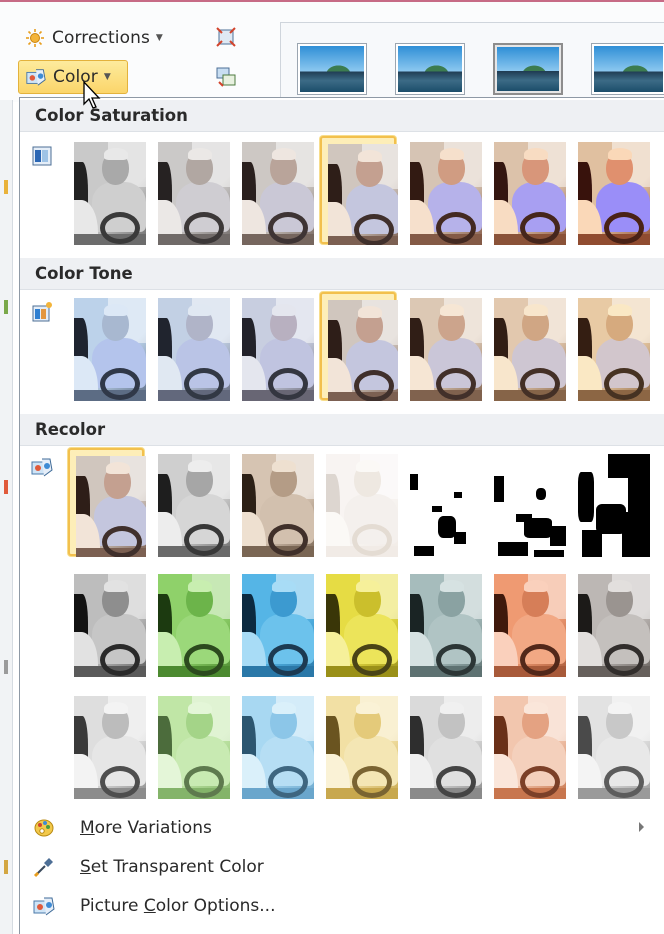  I want to click on set-transparent-color-label: Set Transparent Color, so click(172, 867).